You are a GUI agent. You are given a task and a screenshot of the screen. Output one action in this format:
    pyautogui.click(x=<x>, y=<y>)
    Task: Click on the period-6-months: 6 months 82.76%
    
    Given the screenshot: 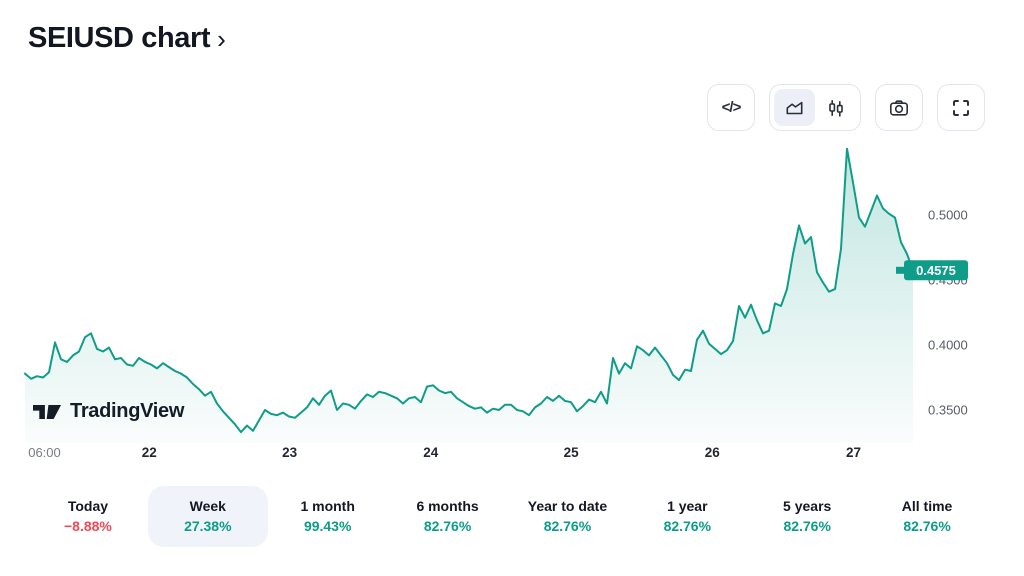 What is the action you would take?
    pyautogui.click(x=448, y=516)
    